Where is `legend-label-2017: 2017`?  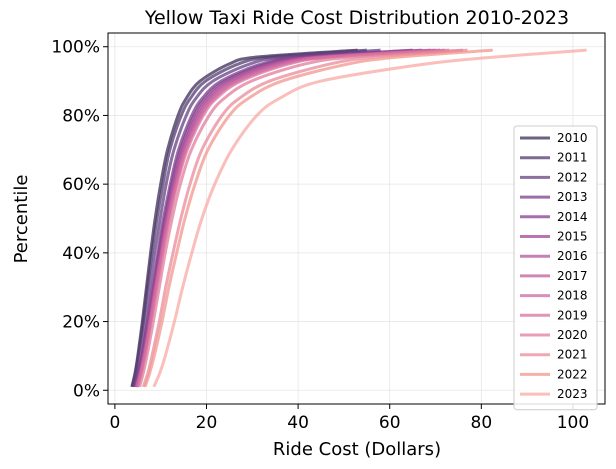 legend-label-2017: 2017 is located at coordinates (572, 276).